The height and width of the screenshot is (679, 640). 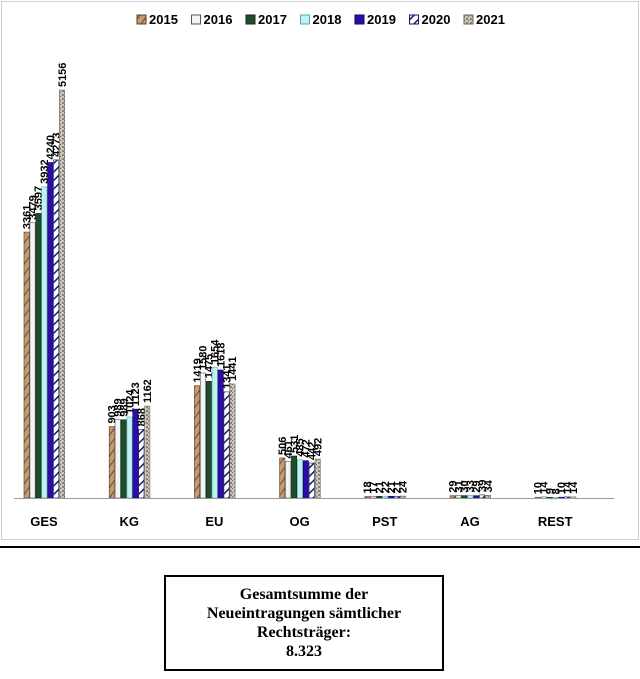 What do you see at coordinates (304, 632) in the screenshot?
I see `summary-line-3: Rechtsträger:` at bounding box center [304, 632].